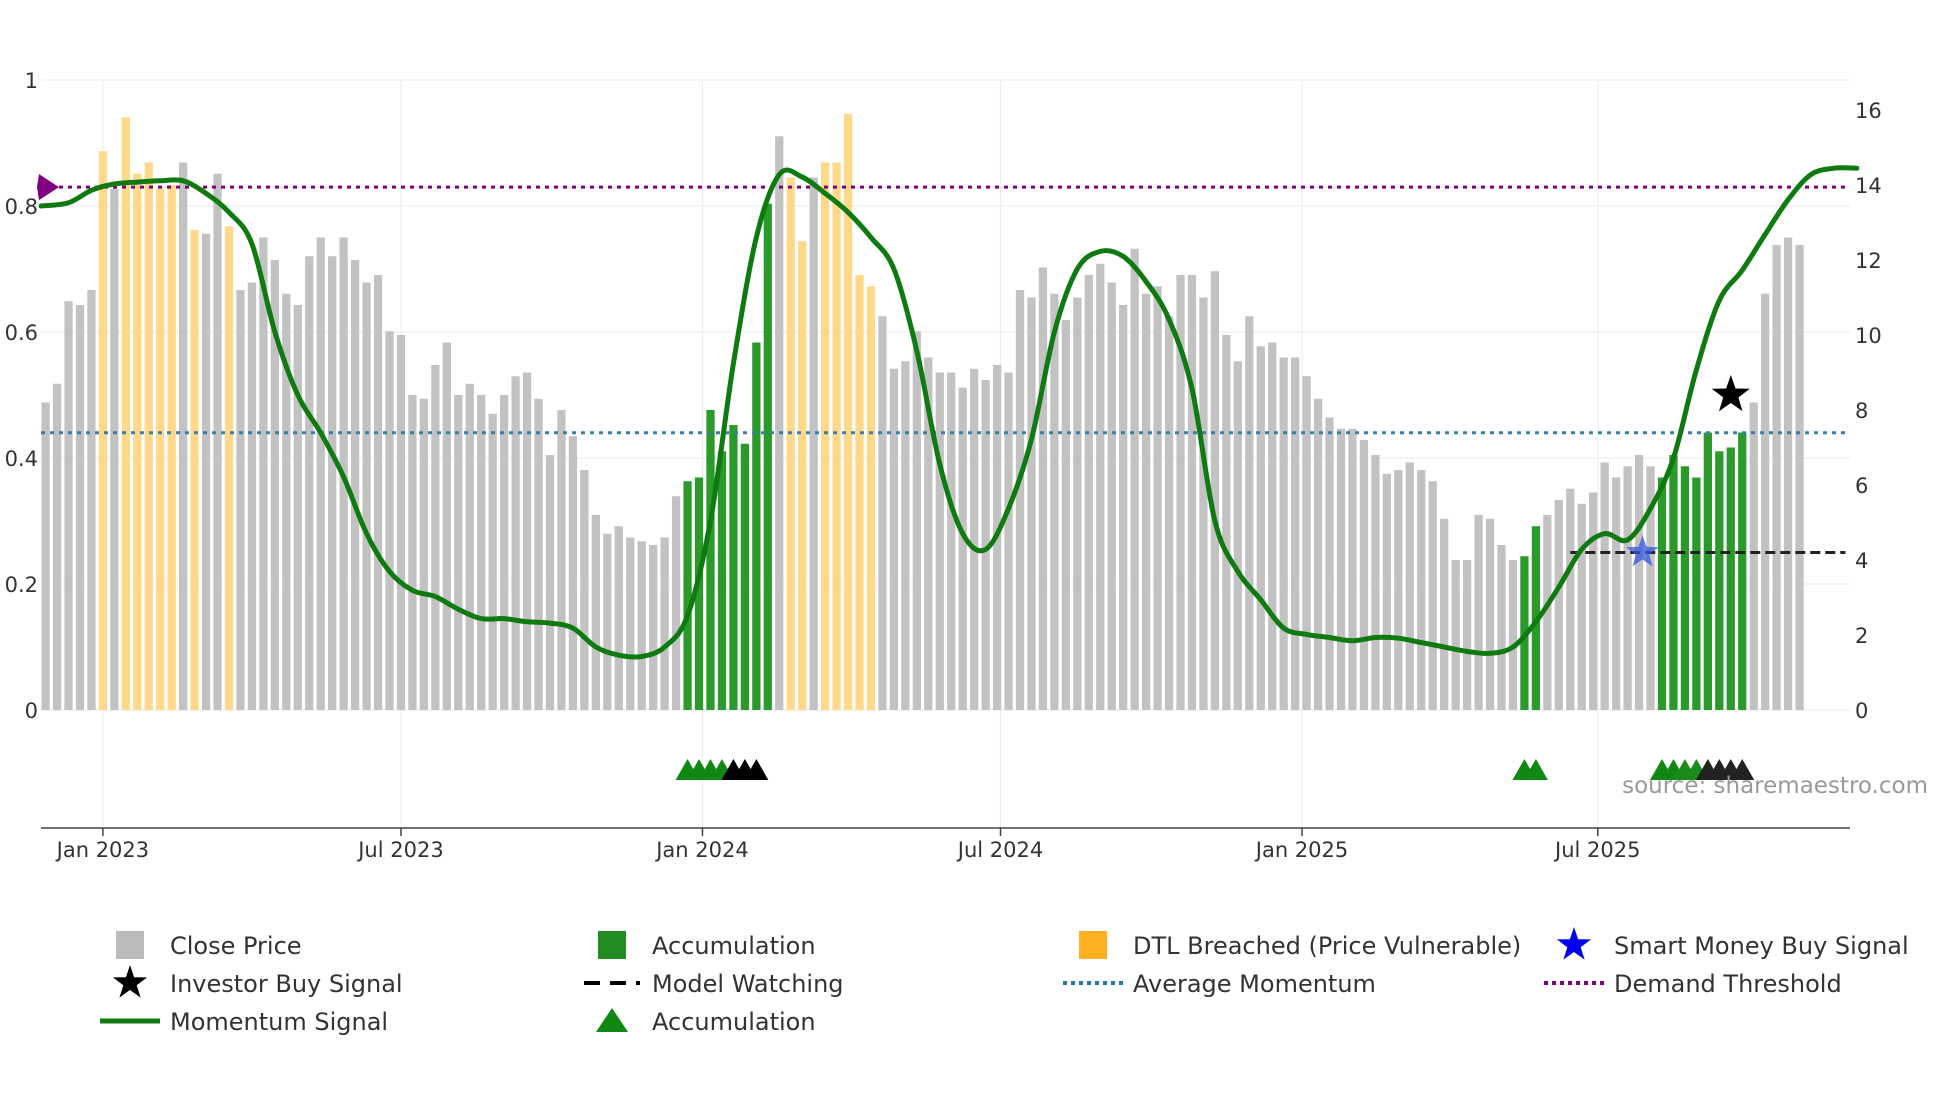  I want to click on x-axis-tick-label: Jul 2024, so click(999, 850).